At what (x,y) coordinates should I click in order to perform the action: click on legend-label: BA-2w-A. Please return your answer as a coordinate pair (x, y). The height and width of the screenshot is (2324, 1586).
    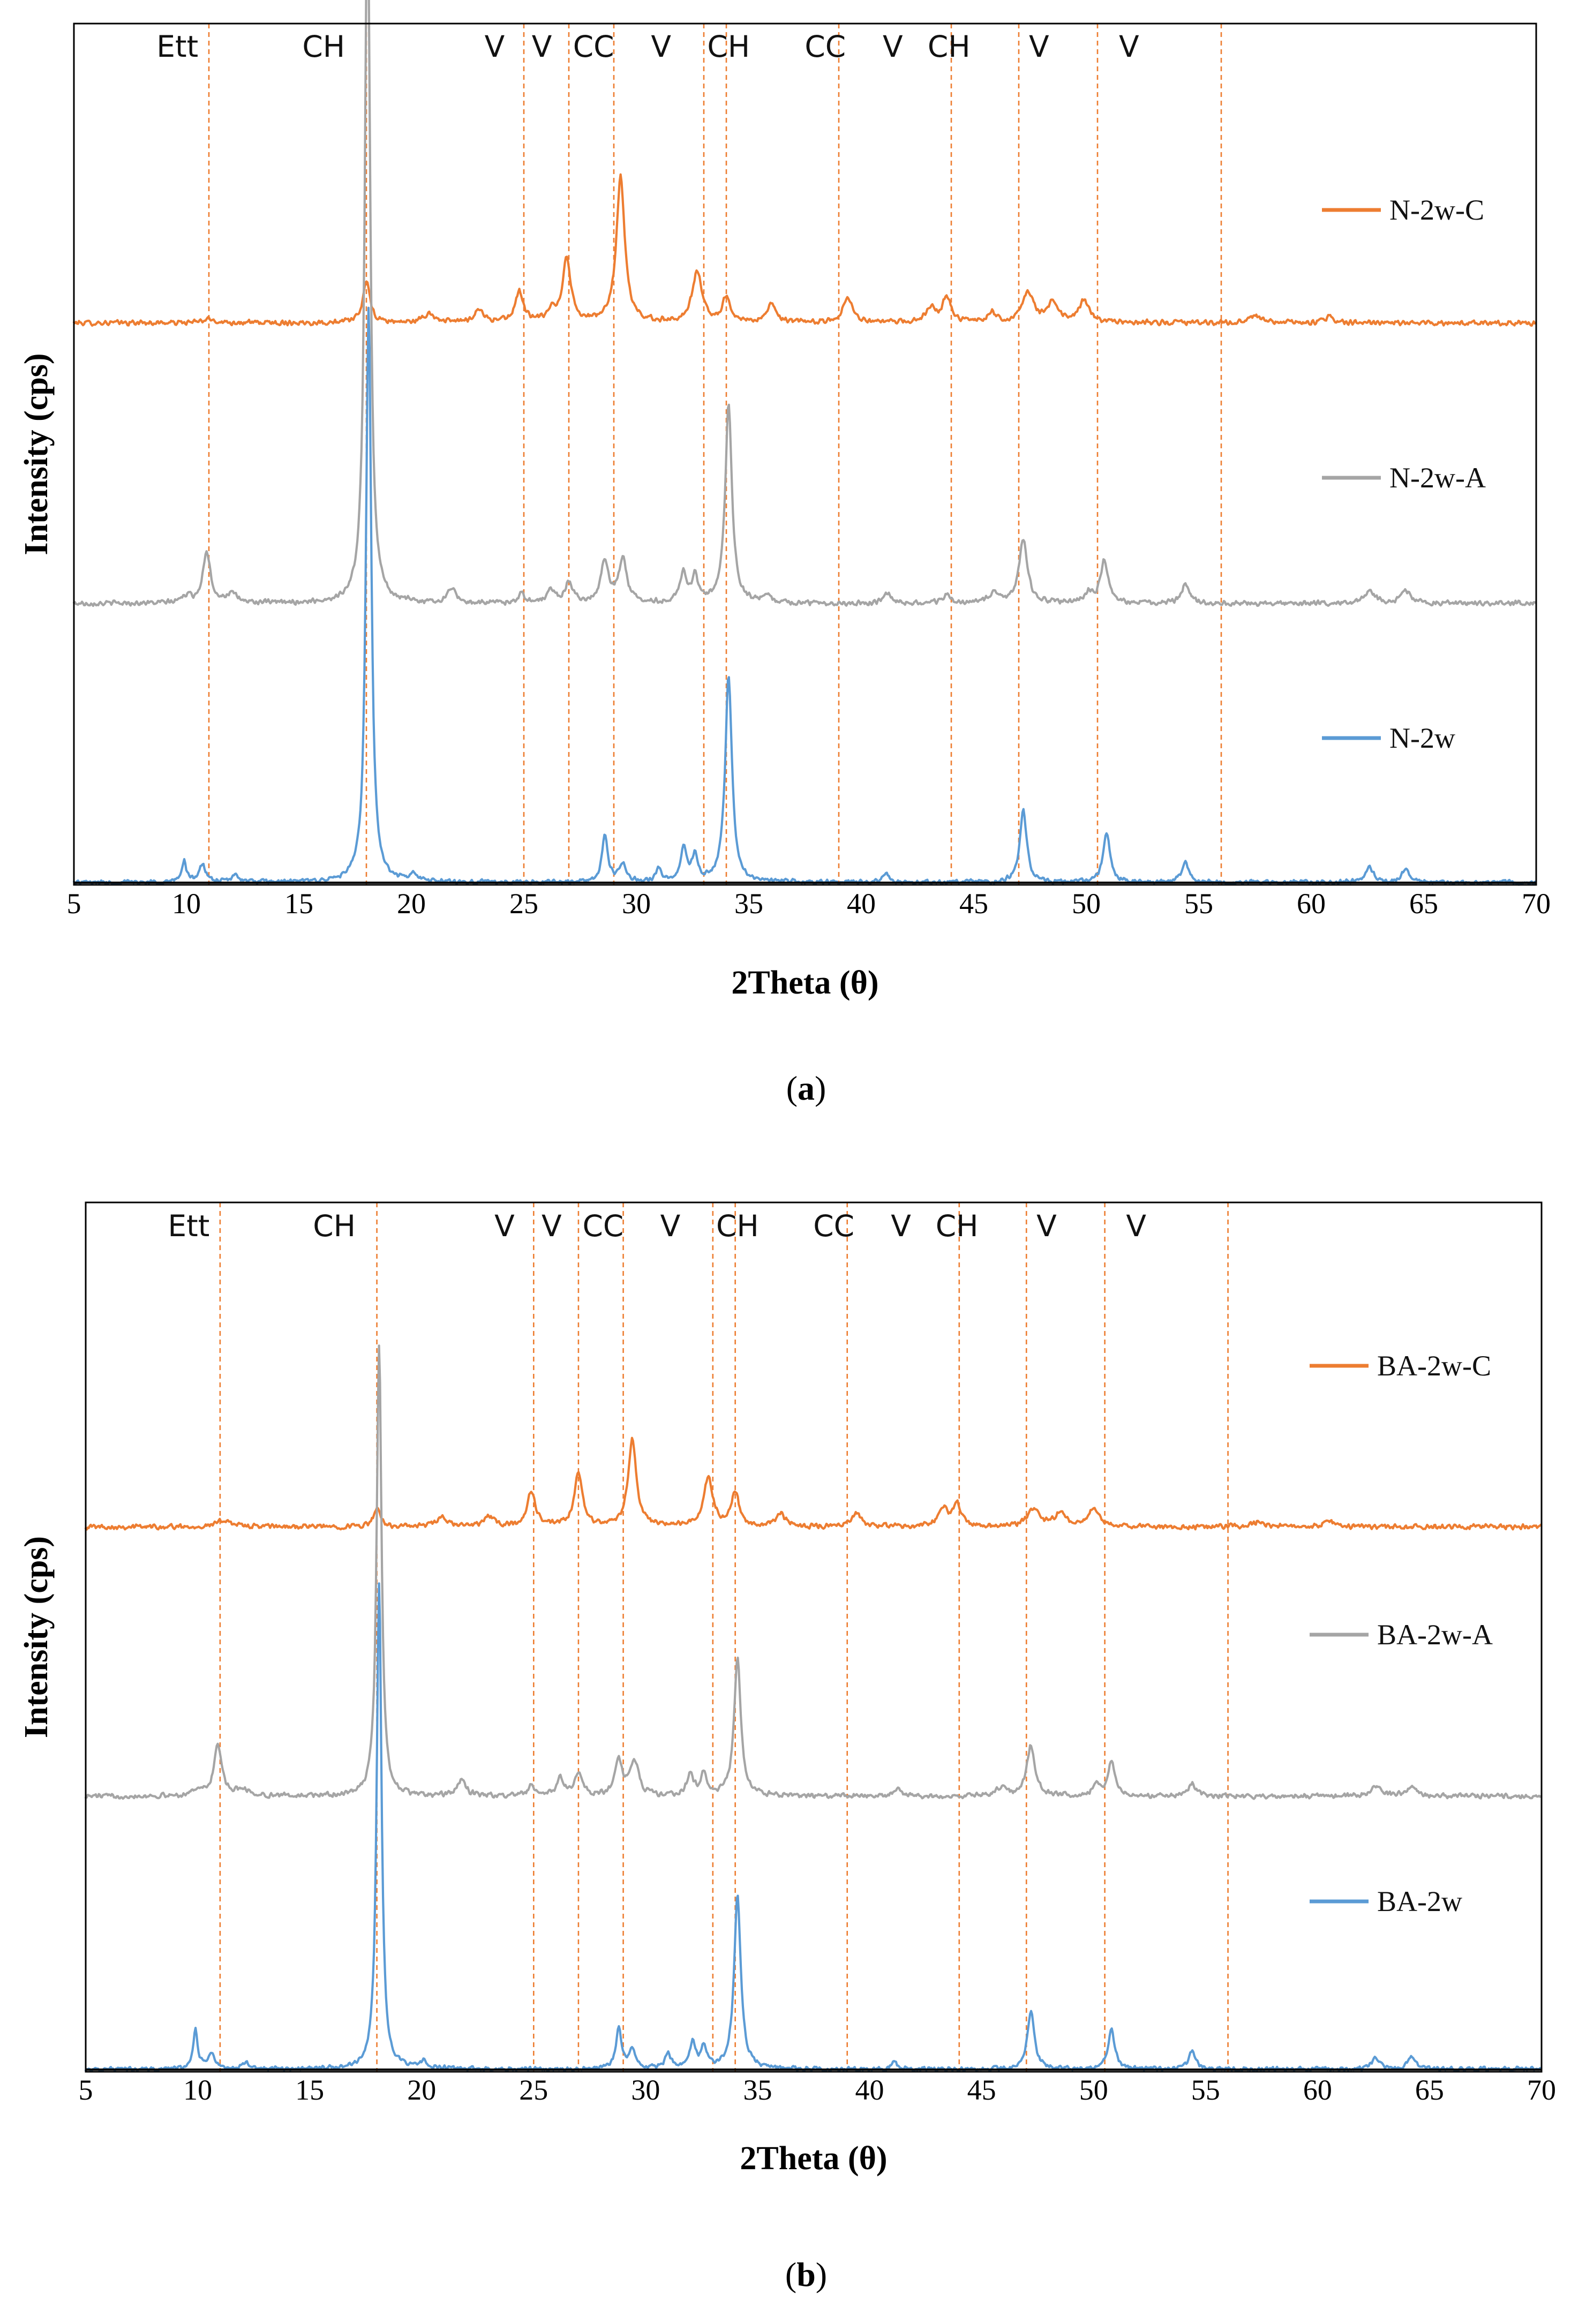
    Looking at the image, I should click on (1435, 1635).